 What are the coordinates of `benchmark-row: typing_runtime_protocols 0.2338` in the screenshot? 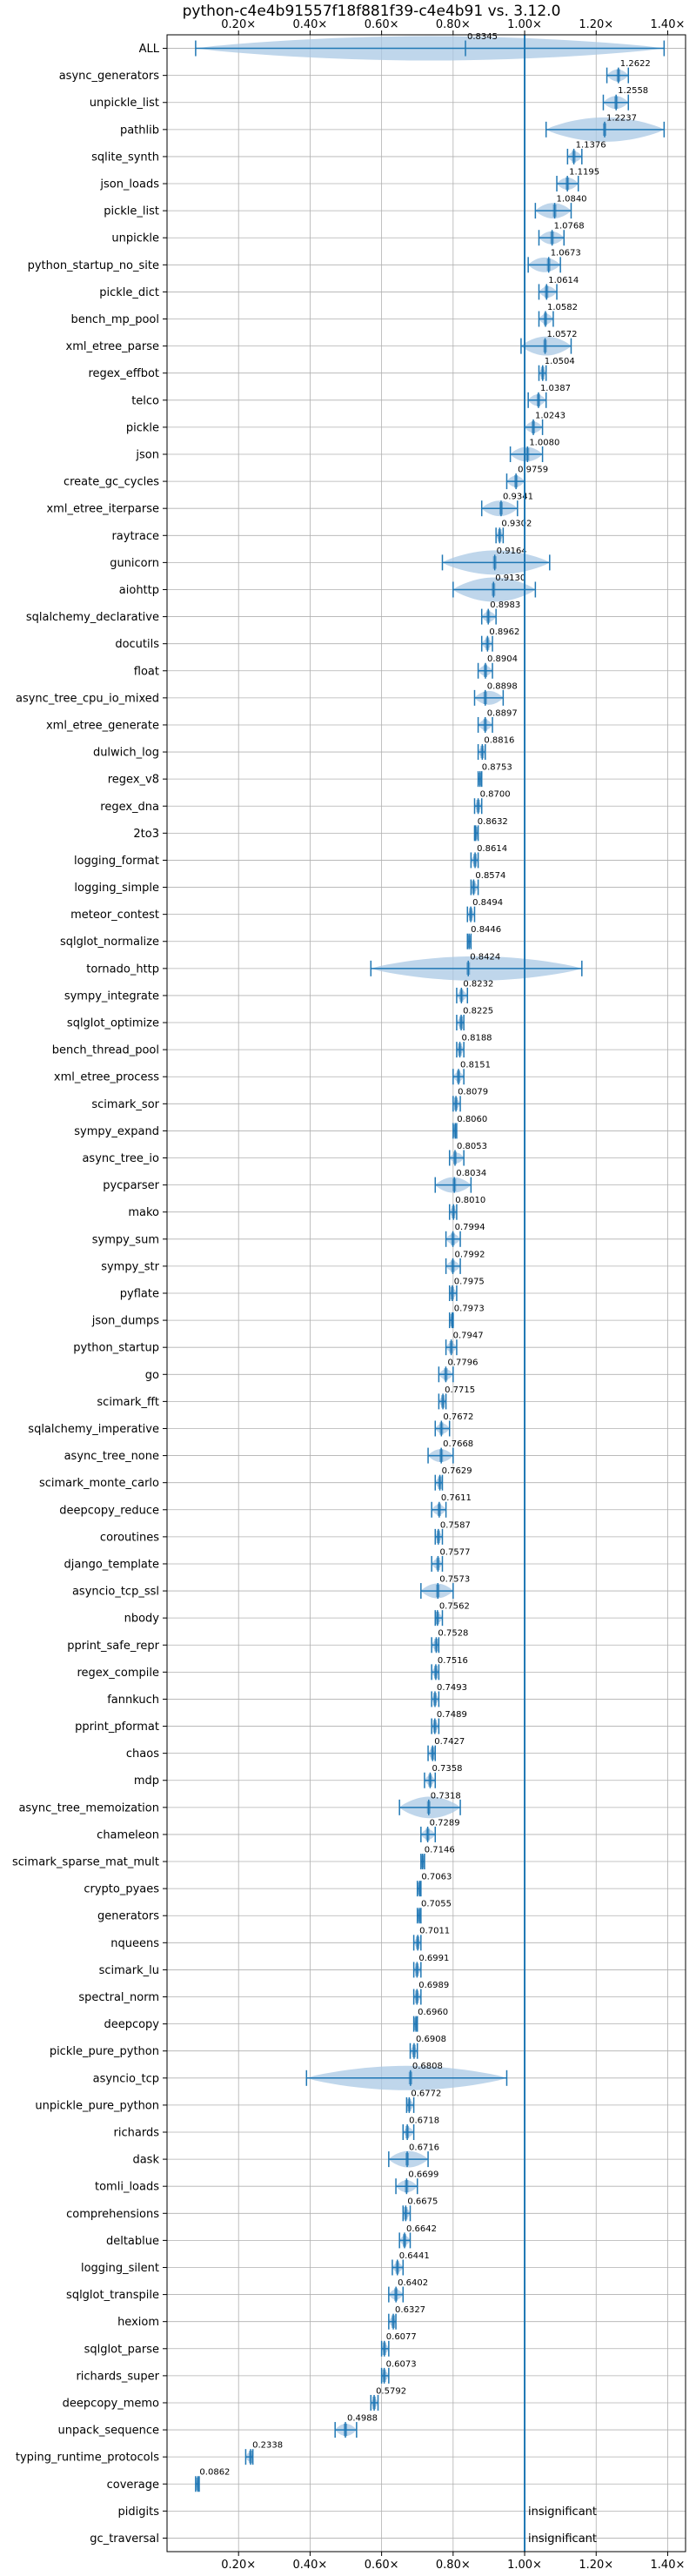 It's located at (149, 2453).